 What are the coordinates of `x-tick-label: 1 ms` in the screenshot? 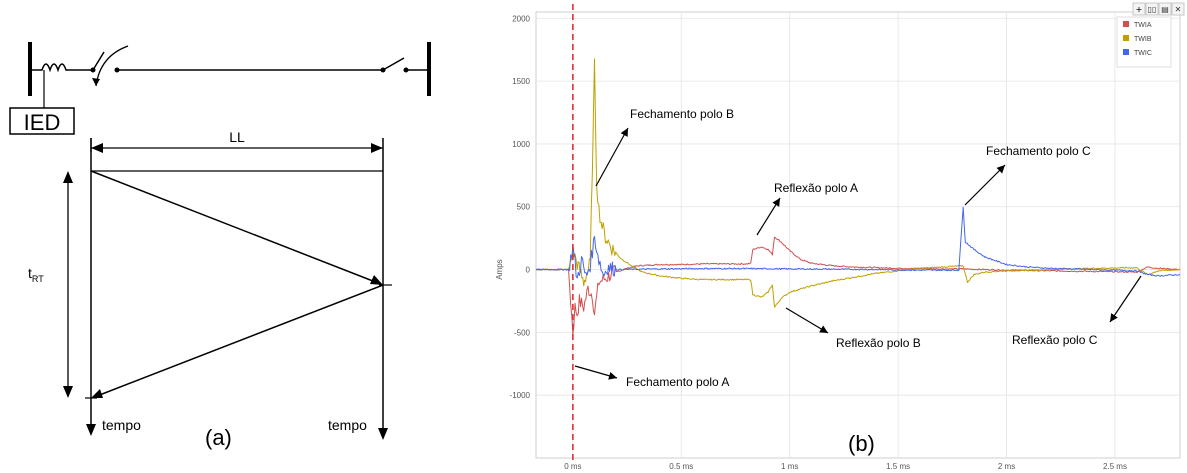 It's located at (789, 466).